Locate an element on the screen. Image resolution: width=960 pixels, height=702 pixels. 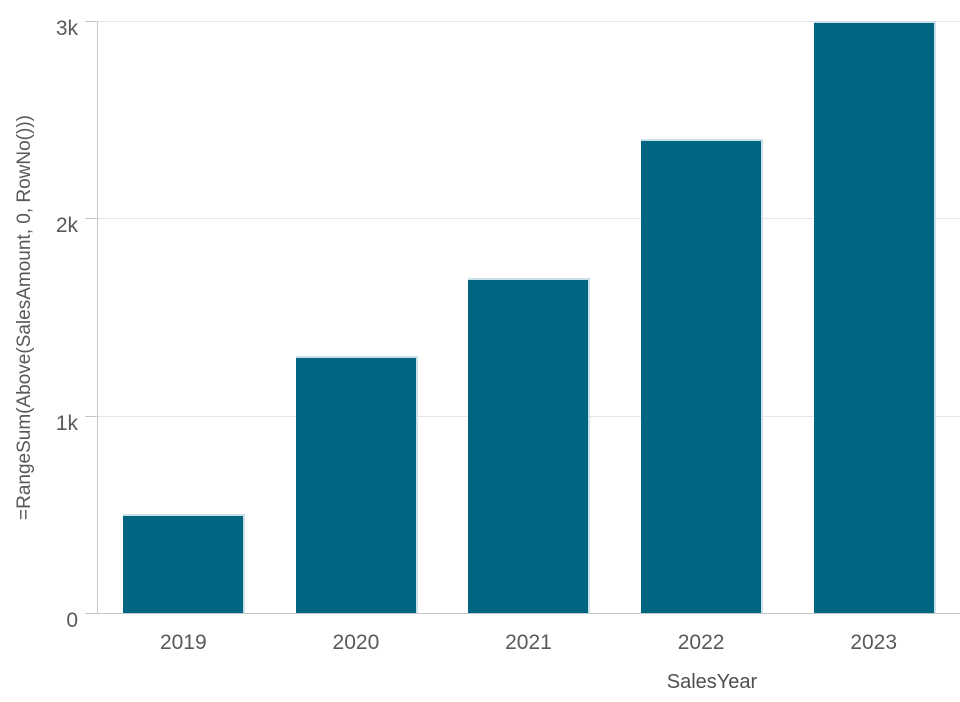
bar-2020 is located at coordinates (356, 484).